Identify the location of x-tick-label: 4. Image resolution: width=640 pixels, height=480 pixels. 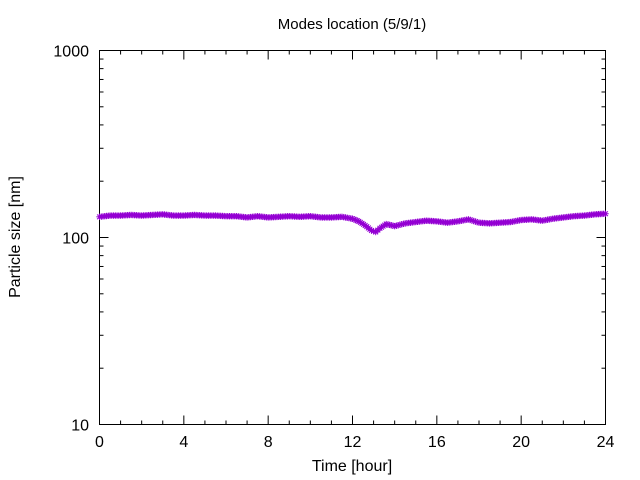
(183, 442).